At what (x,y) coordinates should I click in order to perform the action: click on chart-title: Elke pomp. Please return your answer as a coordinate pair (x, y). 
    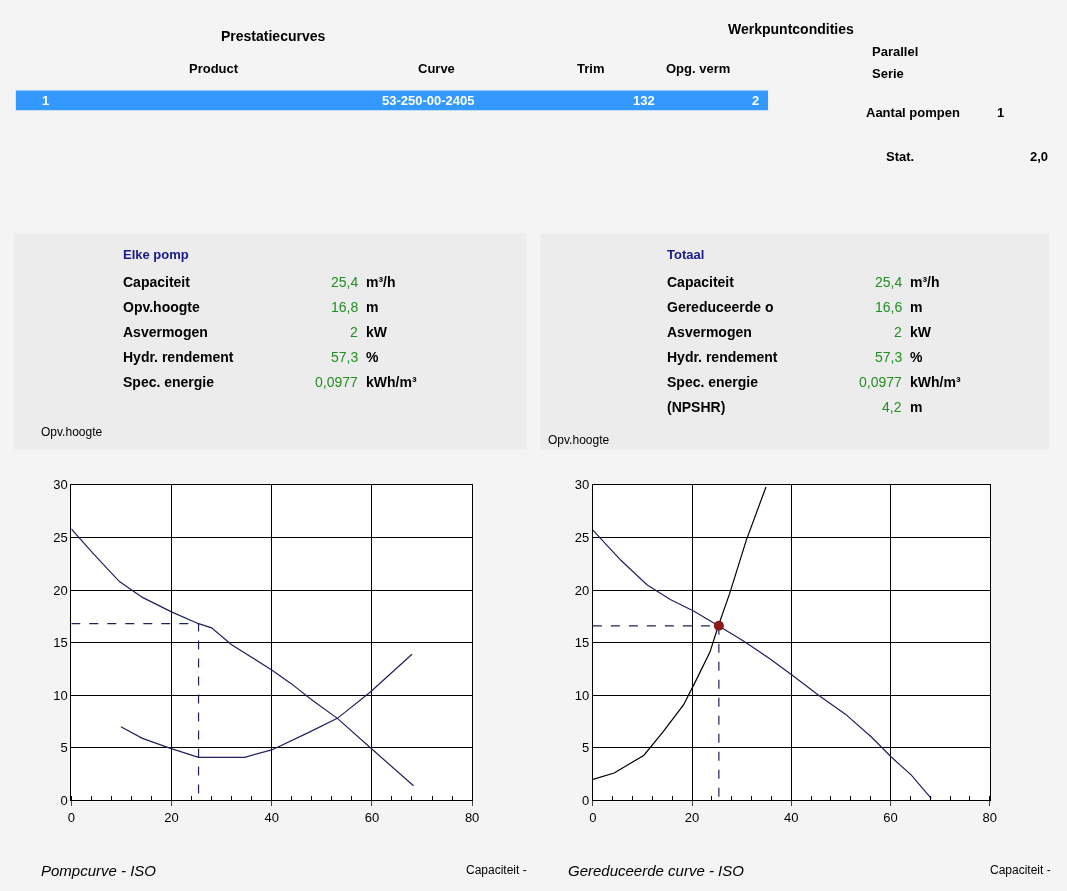
    Looking at the image, I should click on (156, 254).